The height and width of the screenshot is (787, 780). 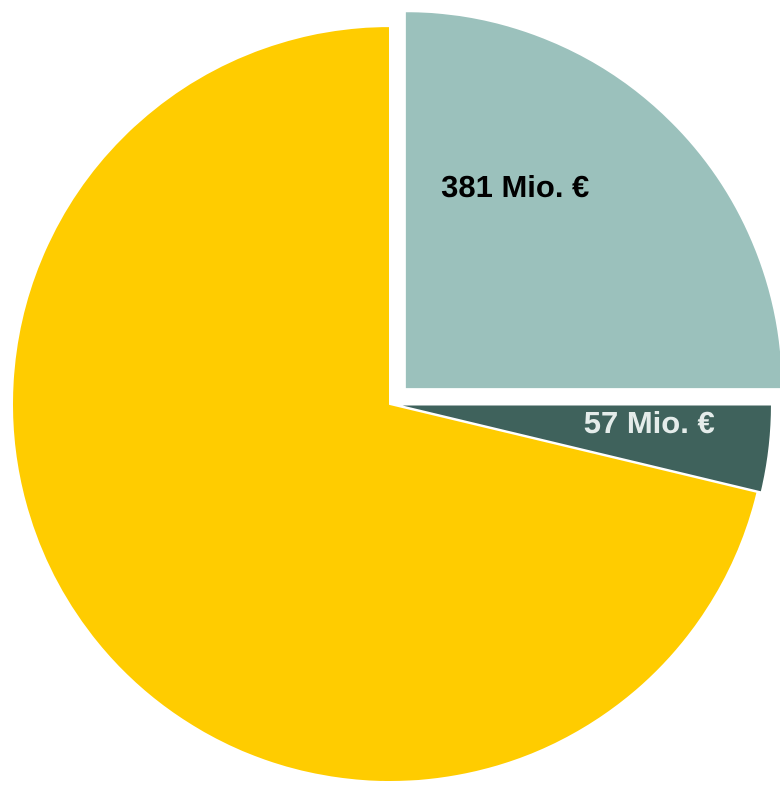 I want to click on pie-slice, so click(x=583, y=448).